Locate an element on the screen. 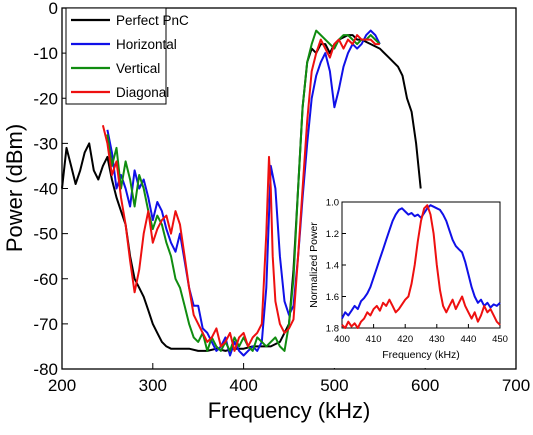  inset-x-tick-label-440: 440 is located at coordinates (468, 339).